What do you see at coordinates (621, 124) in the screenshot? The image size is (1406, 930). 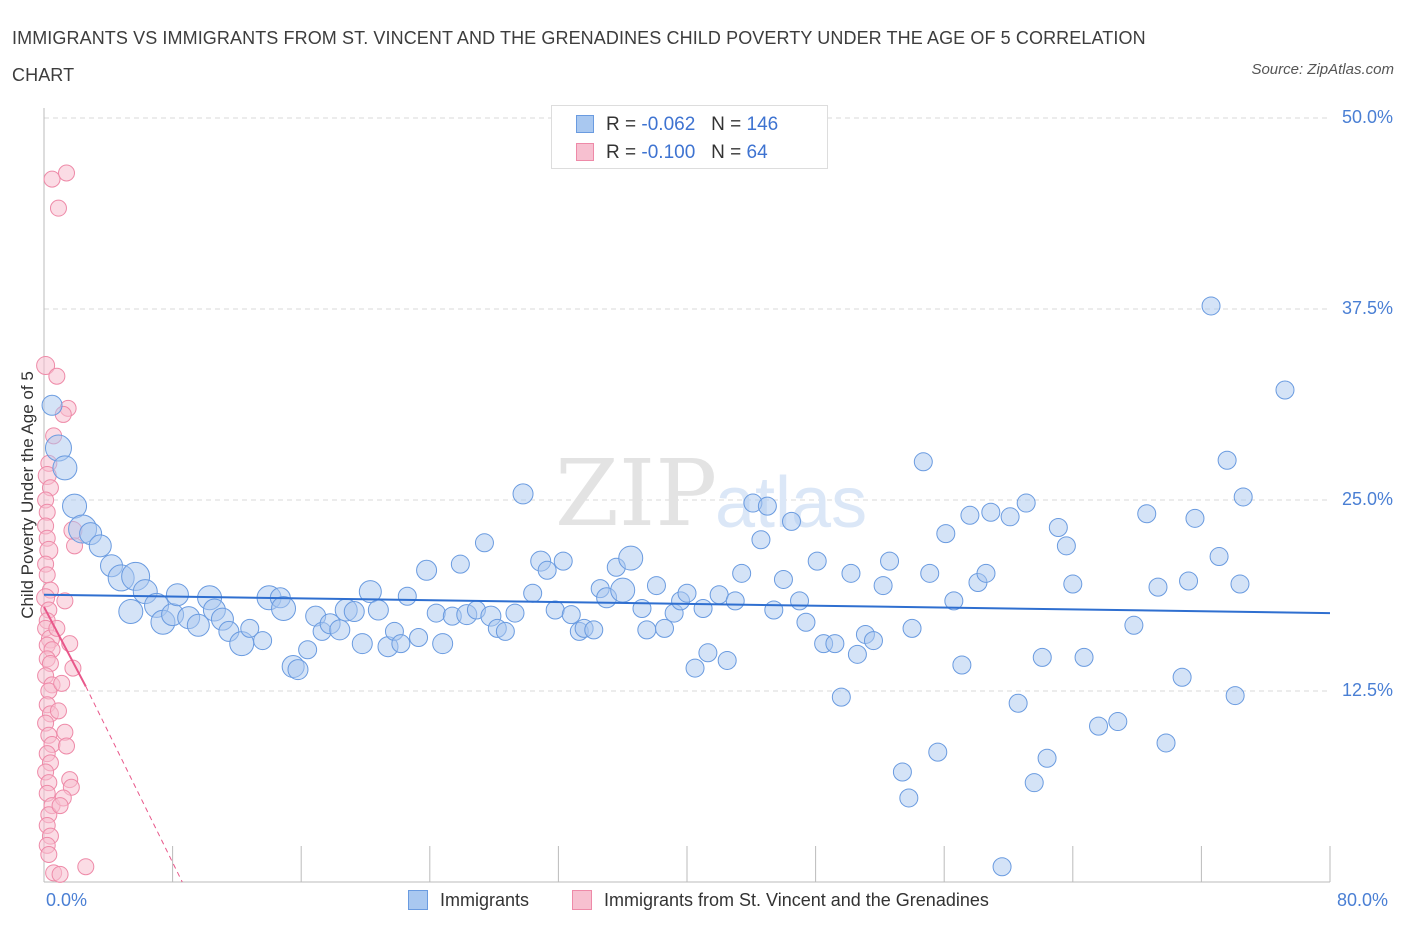 I see `legend-r-label: R =` at bounding box center [621, 124].